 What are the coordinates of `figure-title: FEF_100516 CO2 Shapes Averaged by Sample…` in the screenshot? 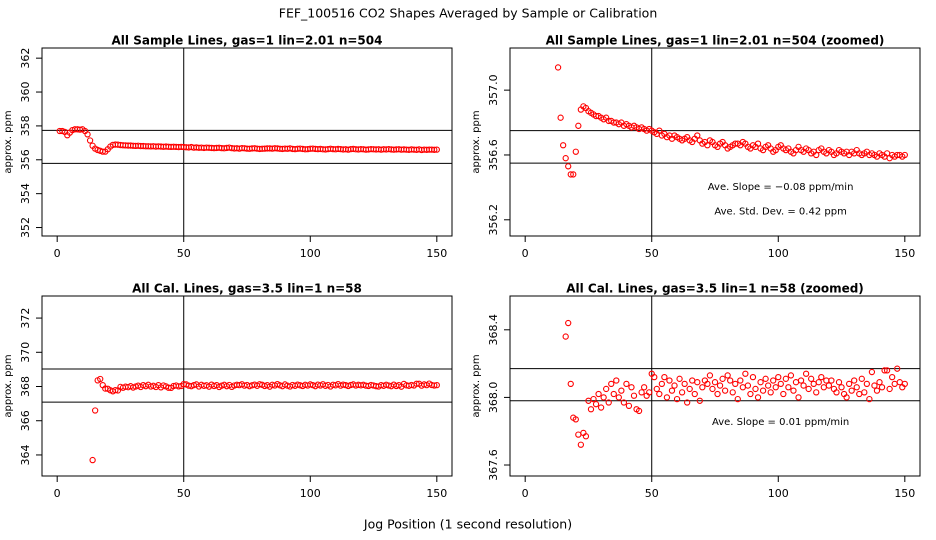 It's located at (468, 13).